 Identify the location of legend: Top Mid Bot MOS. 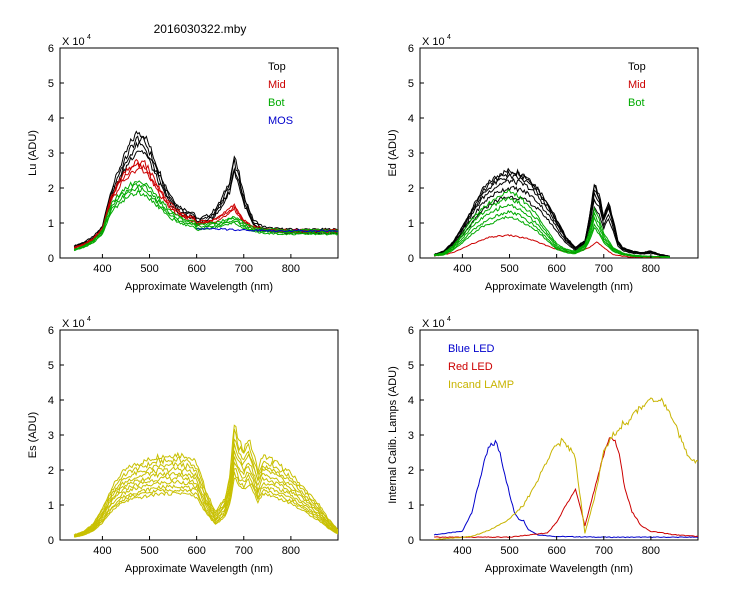
(280, 94).